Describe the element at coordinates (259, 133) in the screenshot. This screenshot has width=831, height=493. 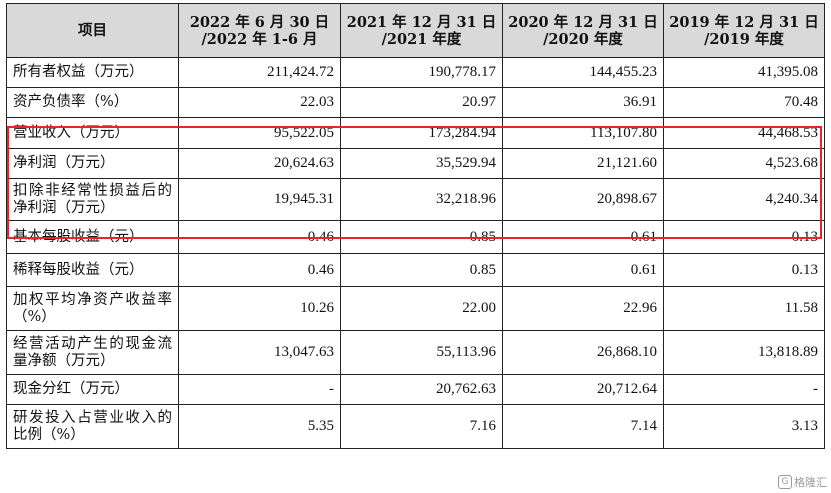
I see `table-cell: 95,522.05` at that location.